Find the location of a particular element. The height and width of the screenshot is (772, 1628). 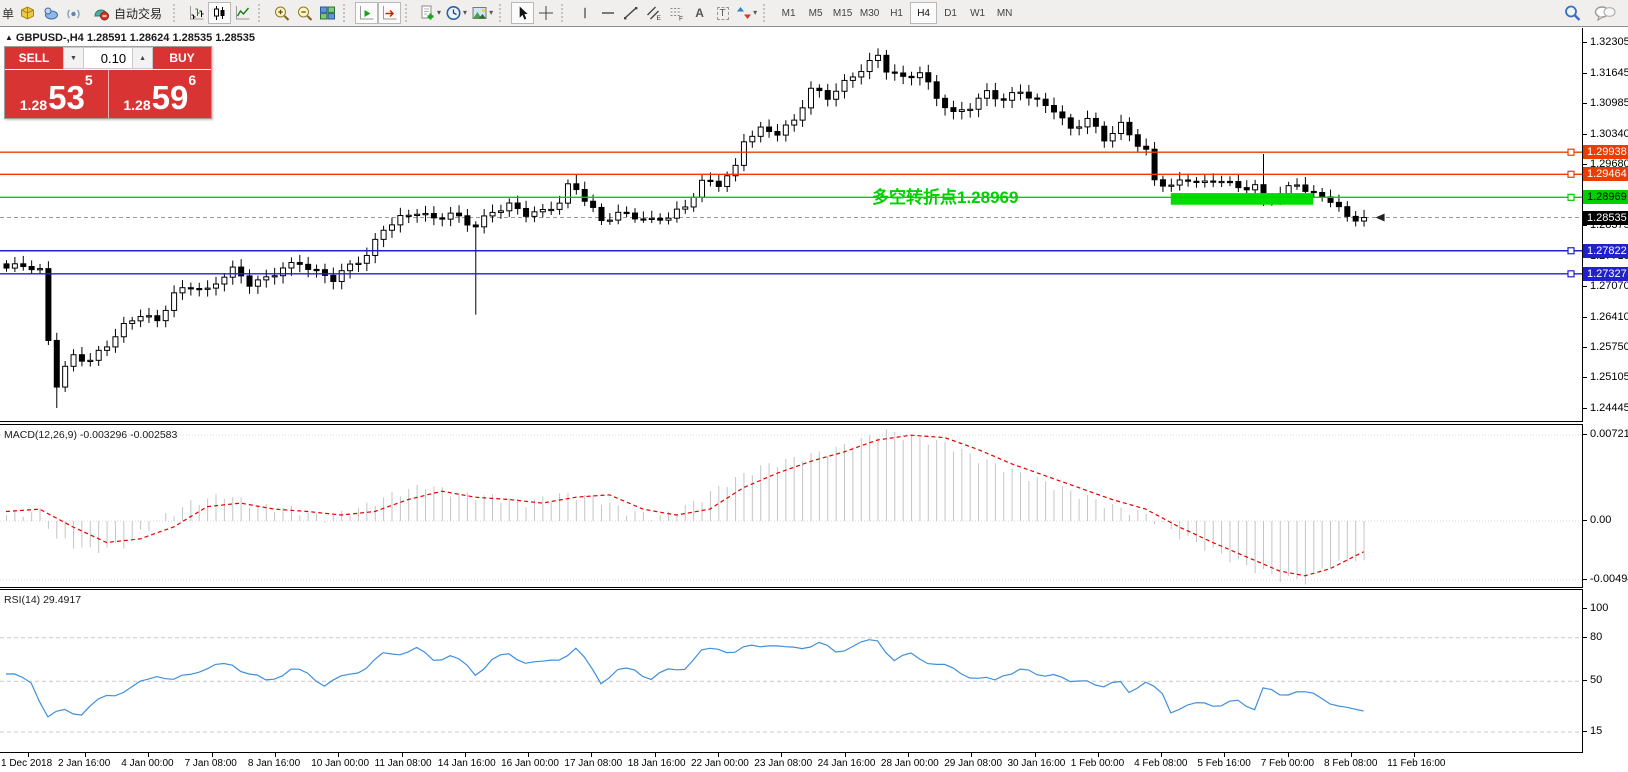

buy-price: 1.28 59 6 is located at coordinates (160, 94).